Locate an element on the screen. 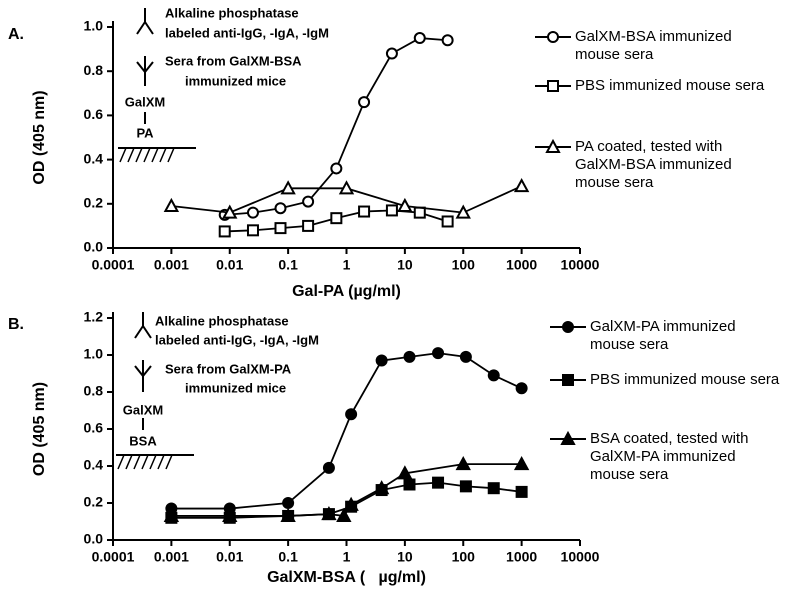  hatching is located at coordinates (145, 462).